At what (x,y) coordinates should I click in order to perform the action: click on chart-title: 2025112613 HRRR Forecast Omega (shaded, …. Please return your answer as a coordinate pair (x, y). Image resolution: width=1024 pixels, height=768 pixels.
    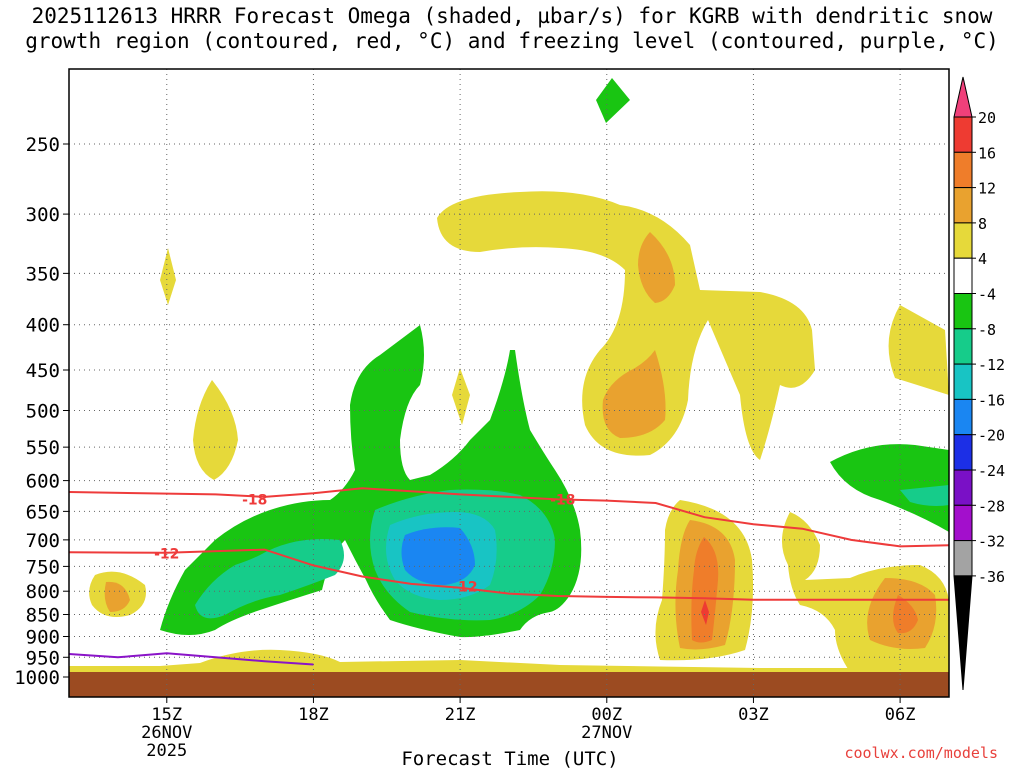
    Looking at the image, I should click on (512, 29).